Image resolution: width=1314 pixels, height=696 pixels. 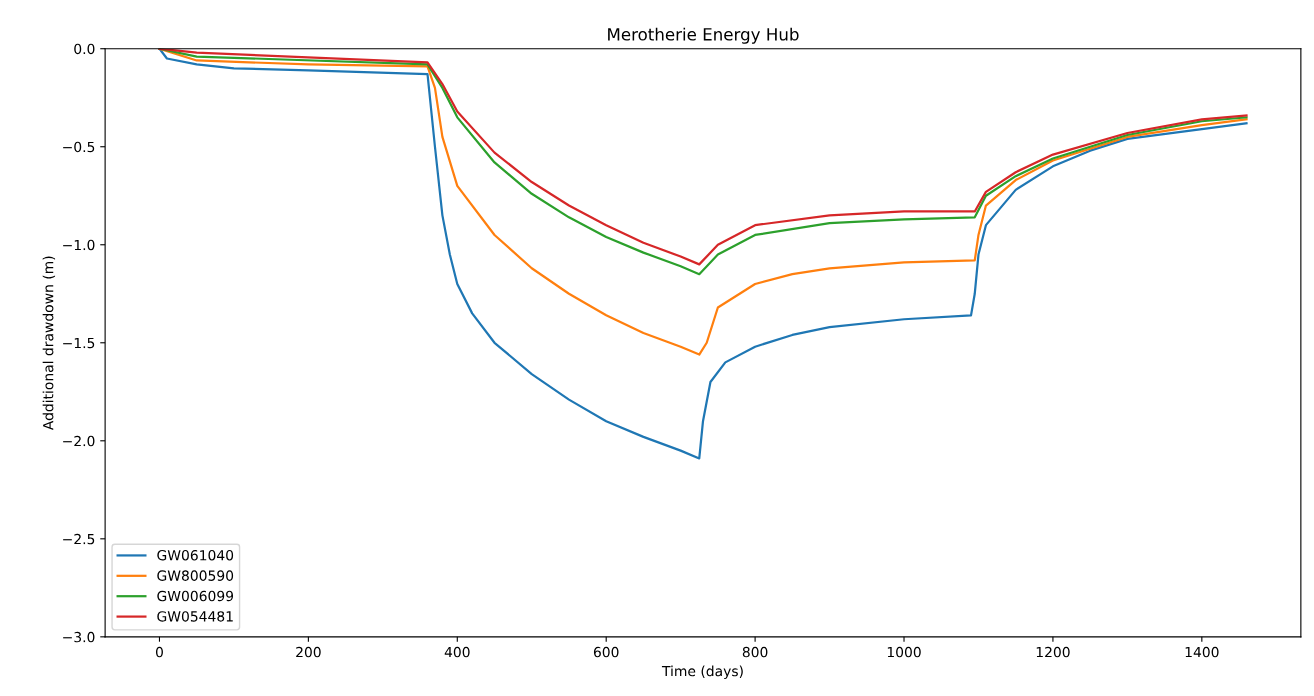 I want to click on x-tick-label: 1000, so click(x=904, y=652).